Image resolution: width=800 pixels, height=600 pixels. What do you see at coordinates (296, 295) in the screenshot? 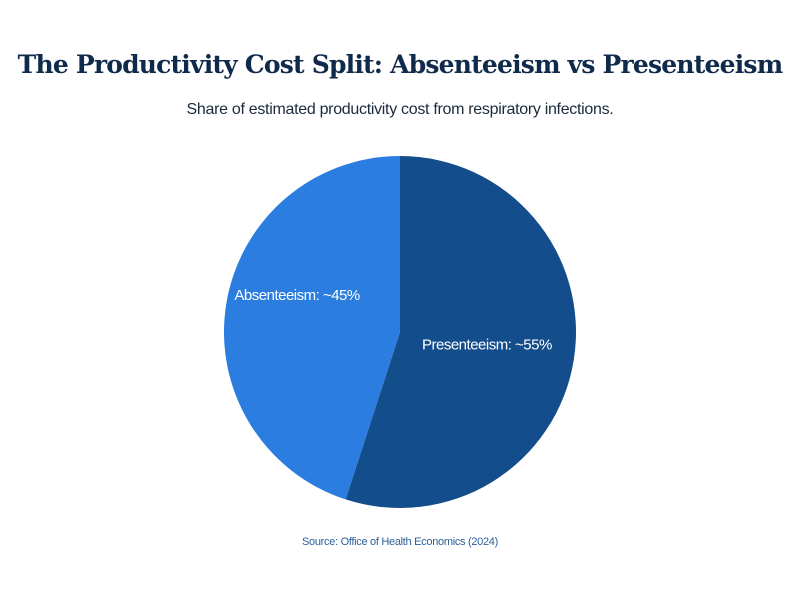
I see `slice-label: Absenteeism: ~45%` at bounding box center [296, 295].